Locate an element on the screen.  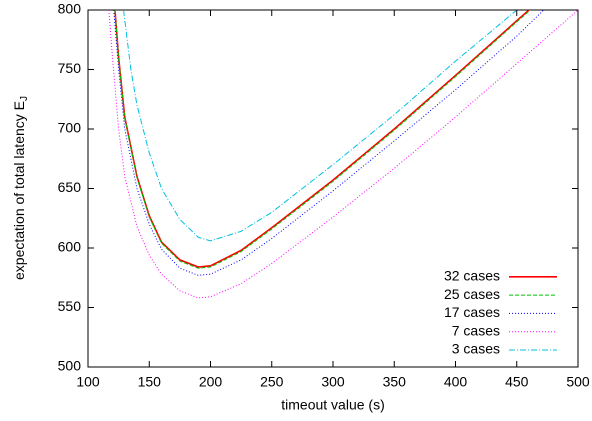
x-tick-label: 350 is located at coordinates (395, 382).